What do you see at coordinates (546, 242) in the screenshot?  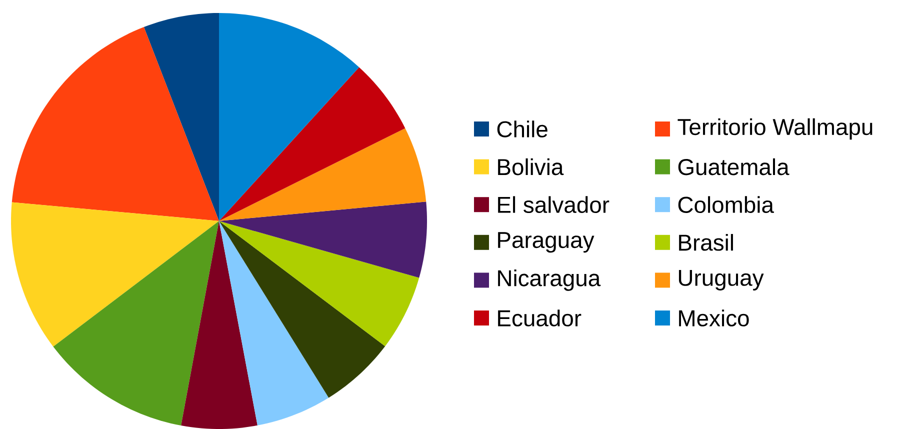 I see `legend-label: Paraguay` at bounding box center [546, 242].